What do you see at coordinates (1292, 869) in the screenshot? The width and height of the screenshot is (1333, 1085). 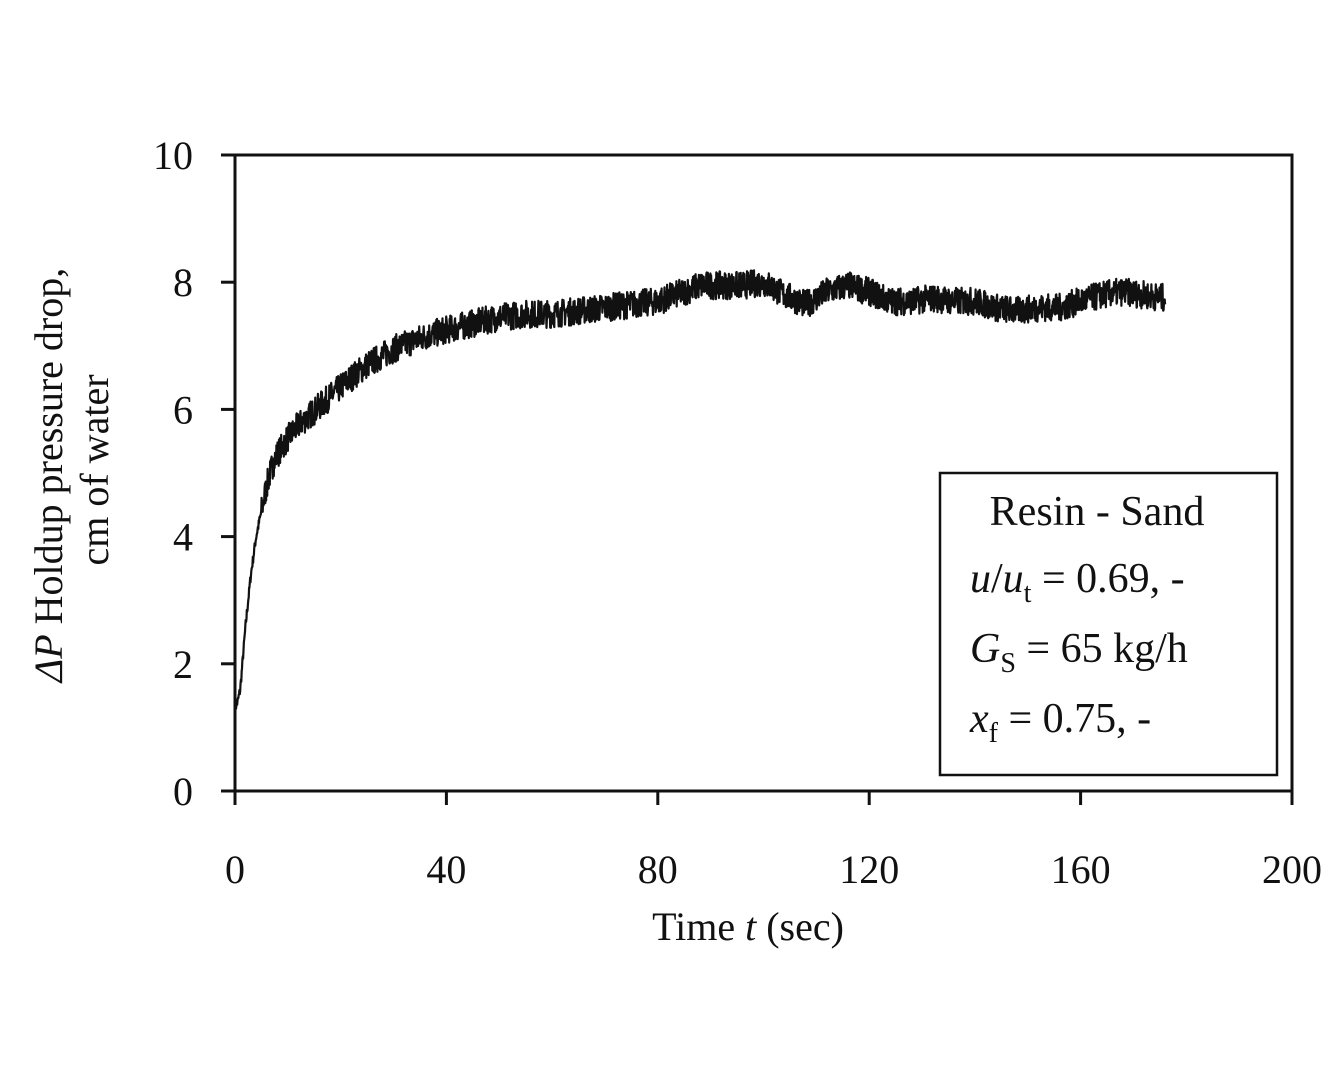 I see `x-tick-label: 200` at bounding box center [1292, 869].